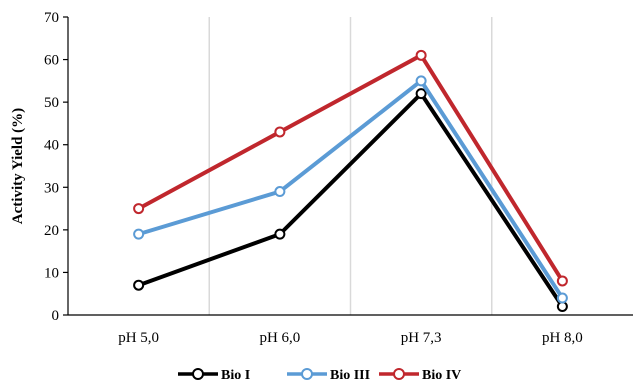  I want to click on legend: Bio I Bio III Bio IV, so click(319, 375).